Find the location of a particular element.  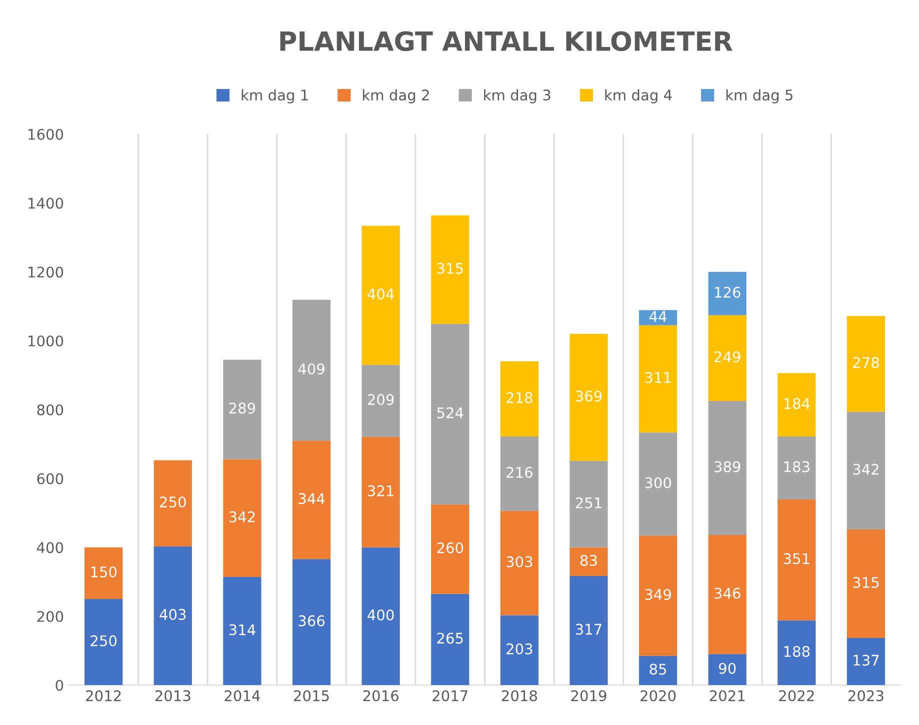

data-label: 278 is located at coordinates (866, 362).